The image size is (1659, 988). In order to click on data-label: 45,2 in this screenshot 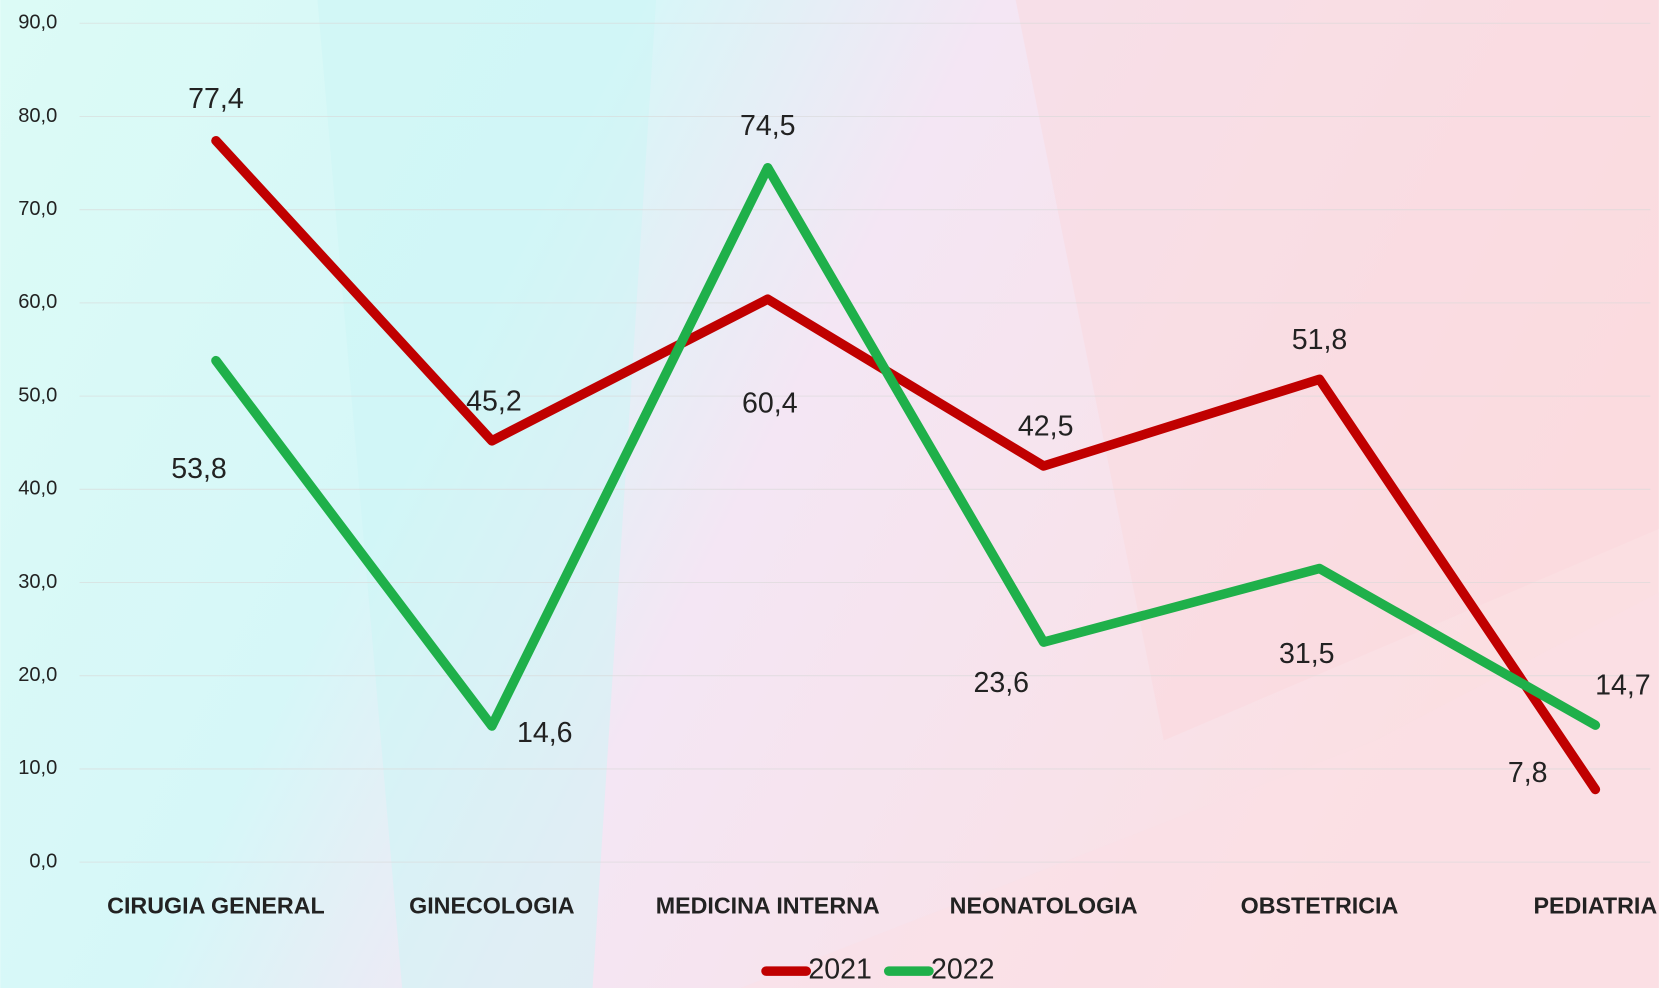, I will do `click(494, 401)`.